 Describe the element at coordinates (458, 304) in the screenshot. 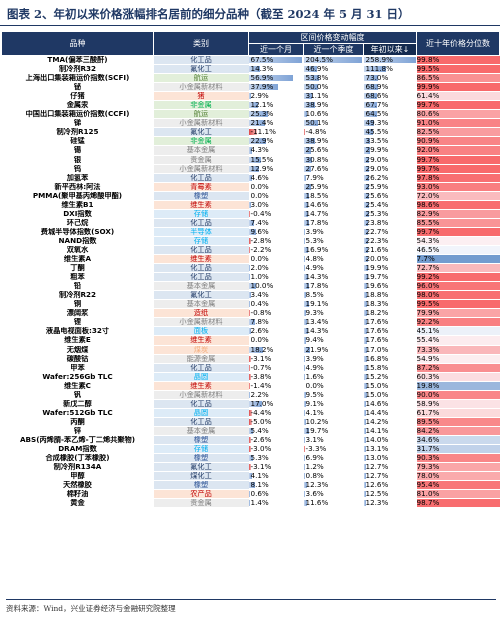

I see `row-percentile: 99.5%` at that location.